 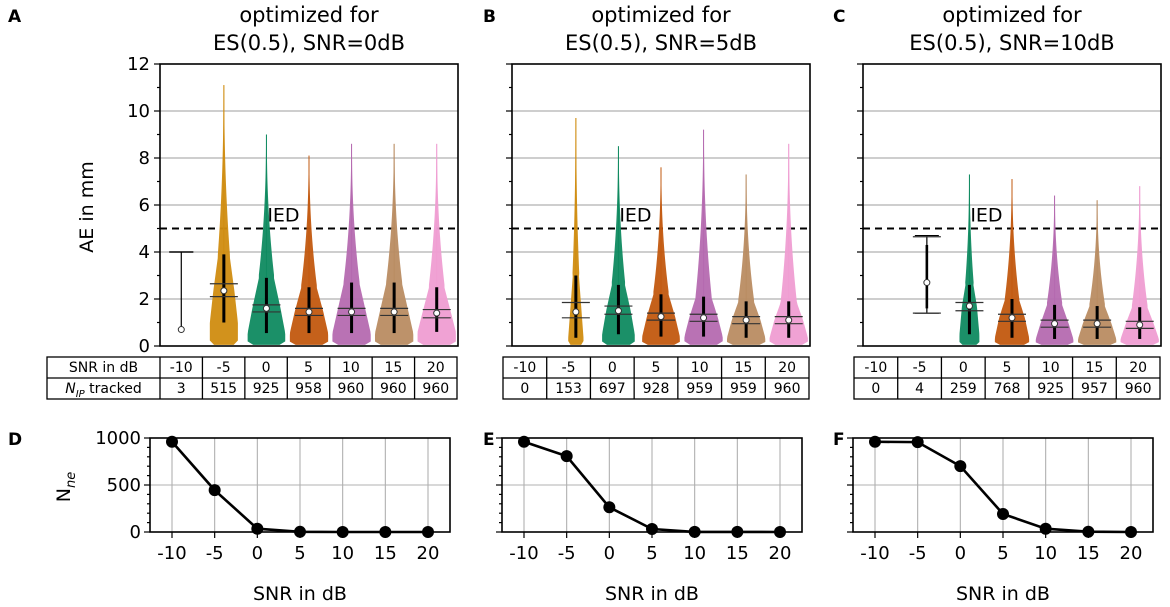 I want to click on panel-letter-c: C, so click(x=839, y=17).